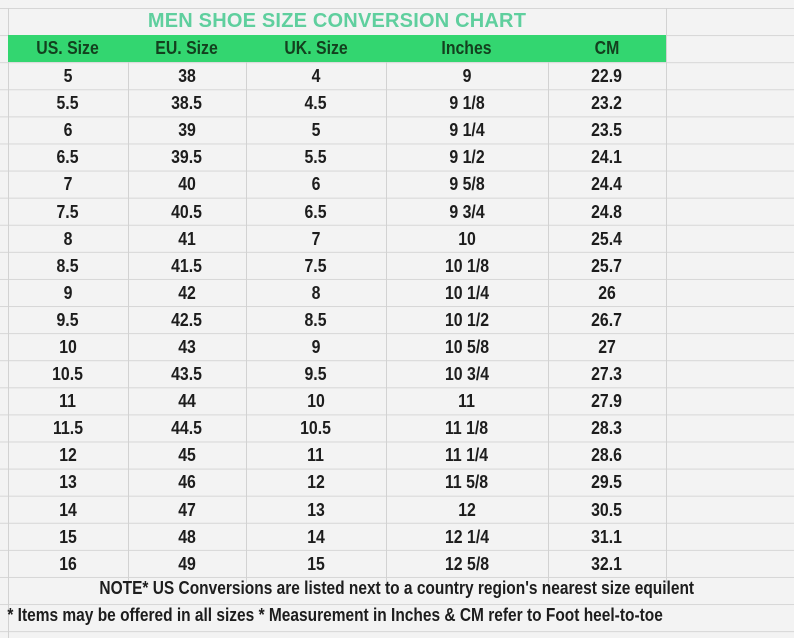 Image resolution: width=794 pixels, height=638 pixels. I want to click on table-cell: 24.8, so click(607, 211).